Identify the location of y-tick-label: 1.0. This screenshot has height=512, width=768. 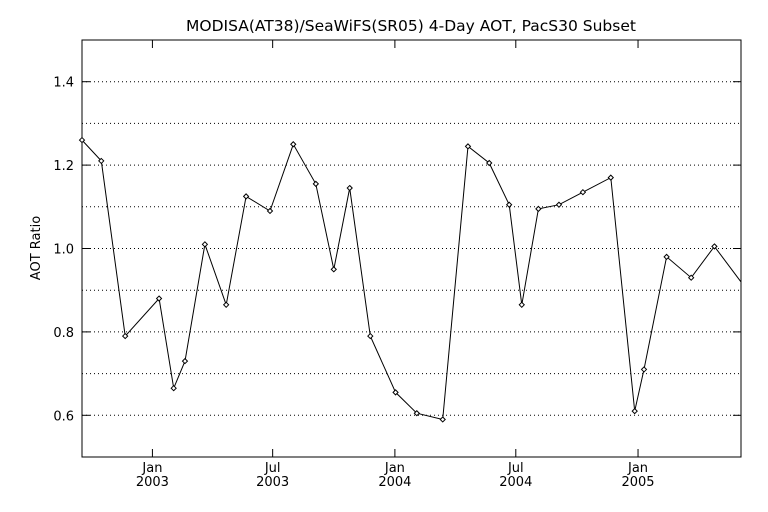
(63, 250).